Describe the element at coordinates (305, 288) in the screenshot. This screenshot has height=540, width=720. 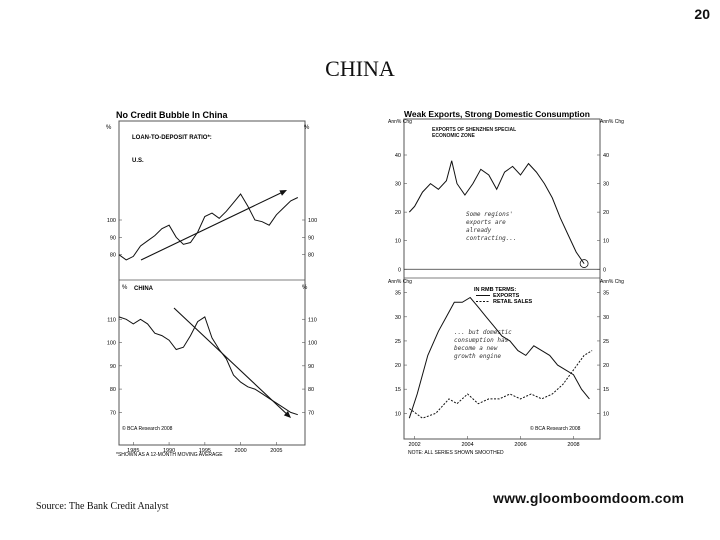
I see `lower-right-axis-unit: %` at that location.